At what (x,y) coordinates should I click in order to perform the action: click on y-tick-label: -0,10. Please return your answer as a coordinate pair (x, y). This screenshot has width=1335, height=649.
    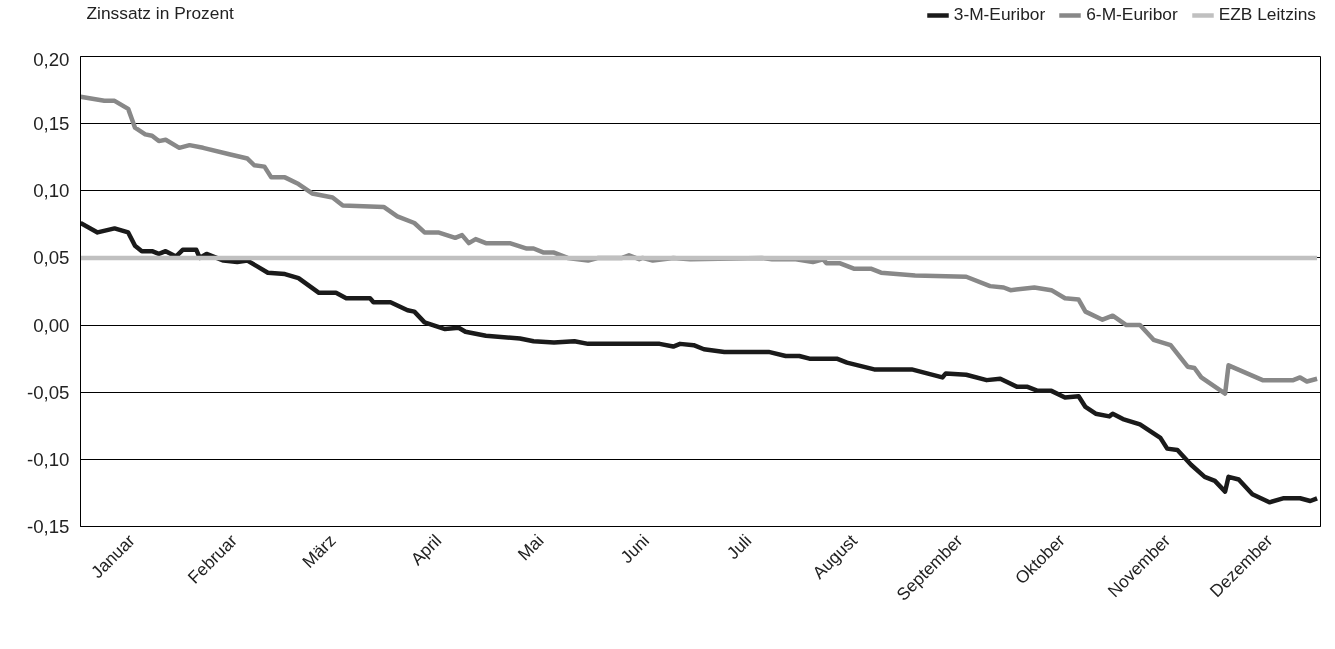
    Looking at the image, I should click on (48, 459).